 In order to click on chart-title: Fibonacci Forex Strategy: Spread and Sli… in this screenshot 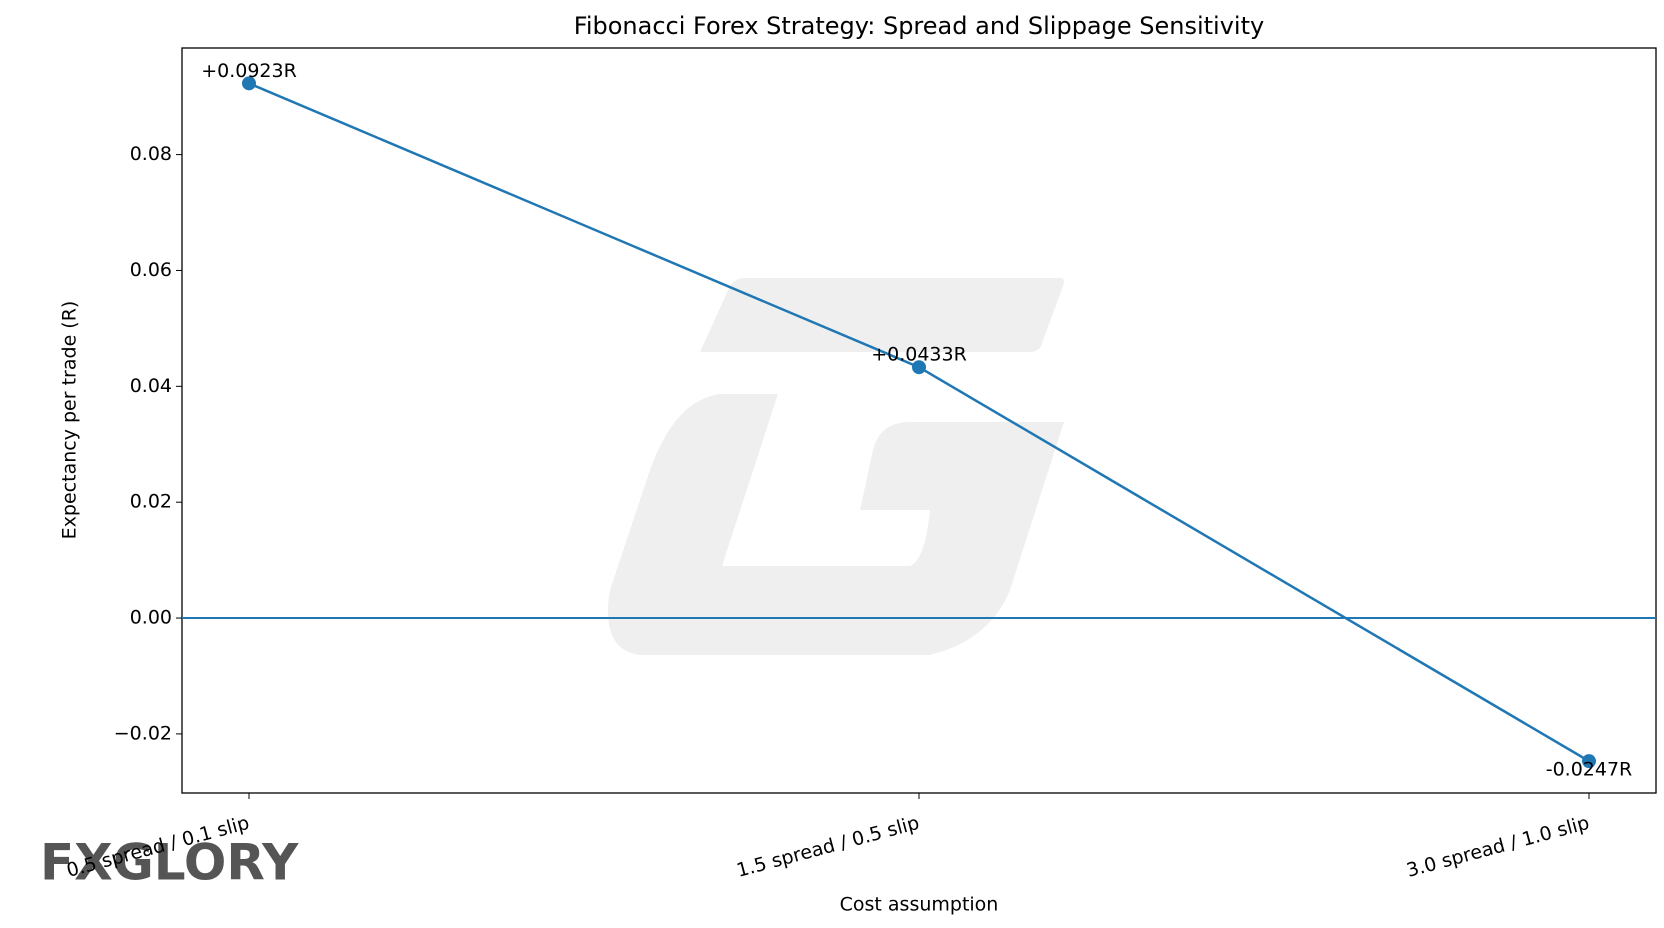, I will do `click(919, 26)`.